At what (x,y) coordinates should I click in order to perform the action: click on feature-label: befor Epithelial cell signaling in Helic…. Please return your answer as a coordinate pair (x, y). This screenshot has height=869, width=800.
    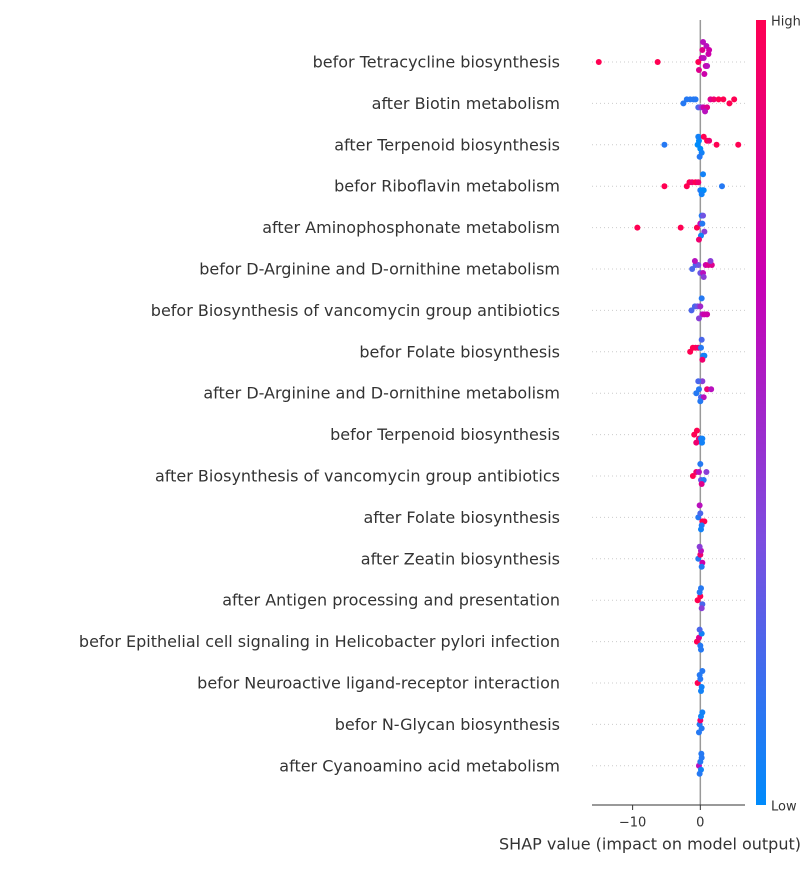
    Looking at the image, I should click on (319, 641).